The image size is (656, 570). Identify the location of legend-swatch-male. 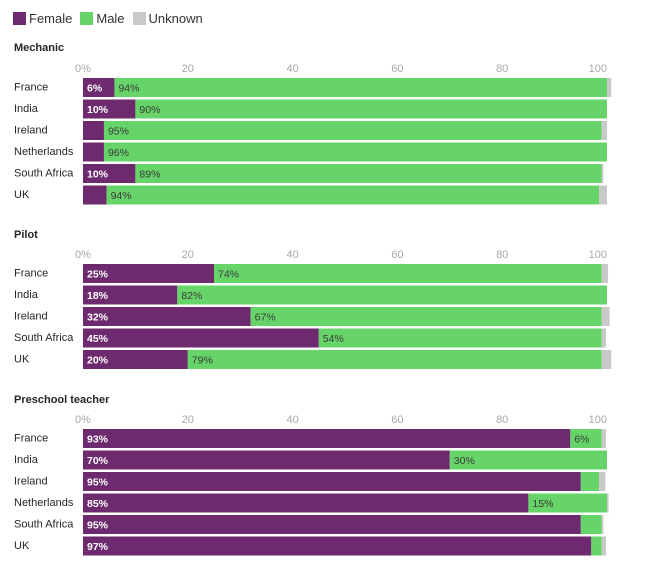
(87, 18).